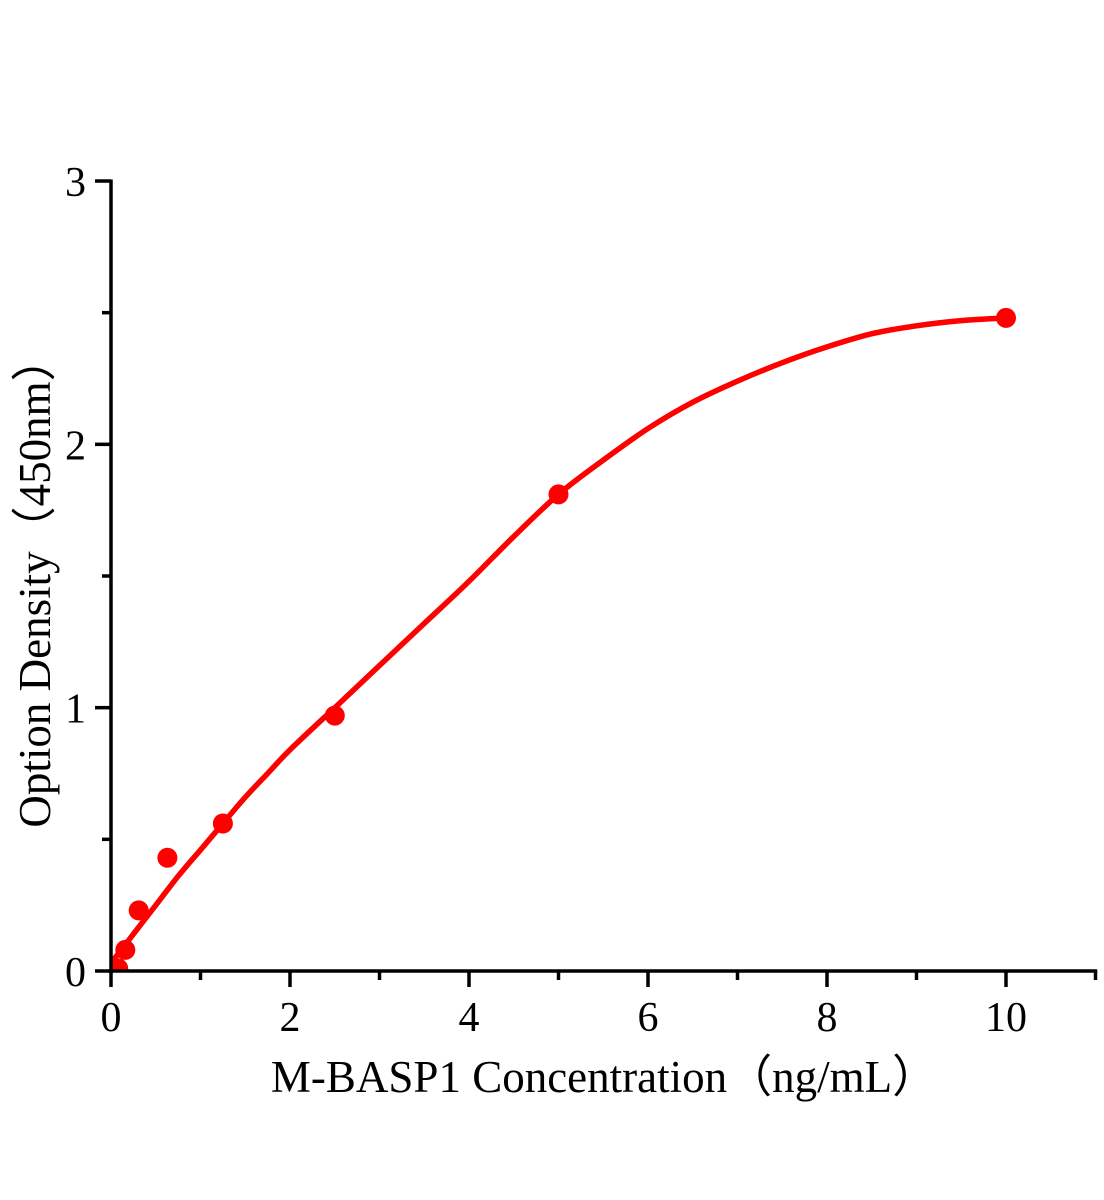  I want to click on x-tick-label: 8, so click(827, 1018).